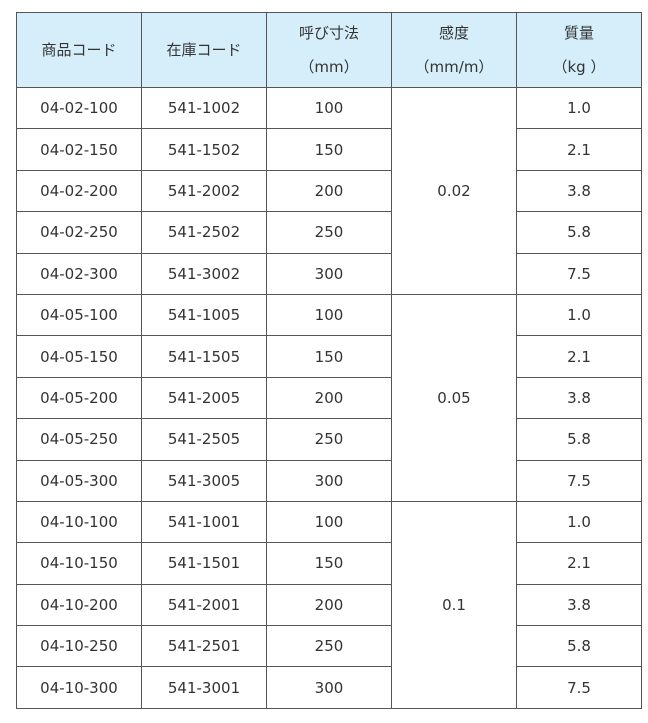 This screenshot has height=723, width=648. I want to click on product-code-cell: 04-02-250, so click(79, 232).